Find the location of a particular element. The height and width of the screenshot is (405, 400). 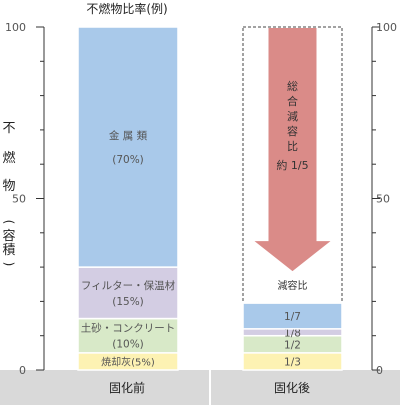

y-label-char: 容 is located at coordinates (8, 236).